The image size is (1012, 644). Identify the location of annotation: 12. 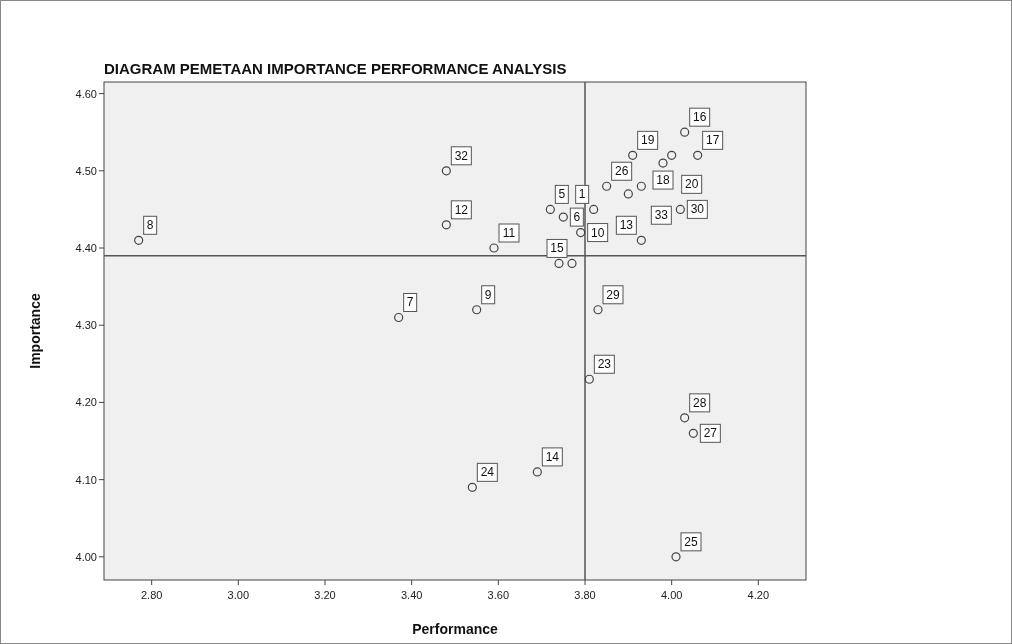
(461, 209).